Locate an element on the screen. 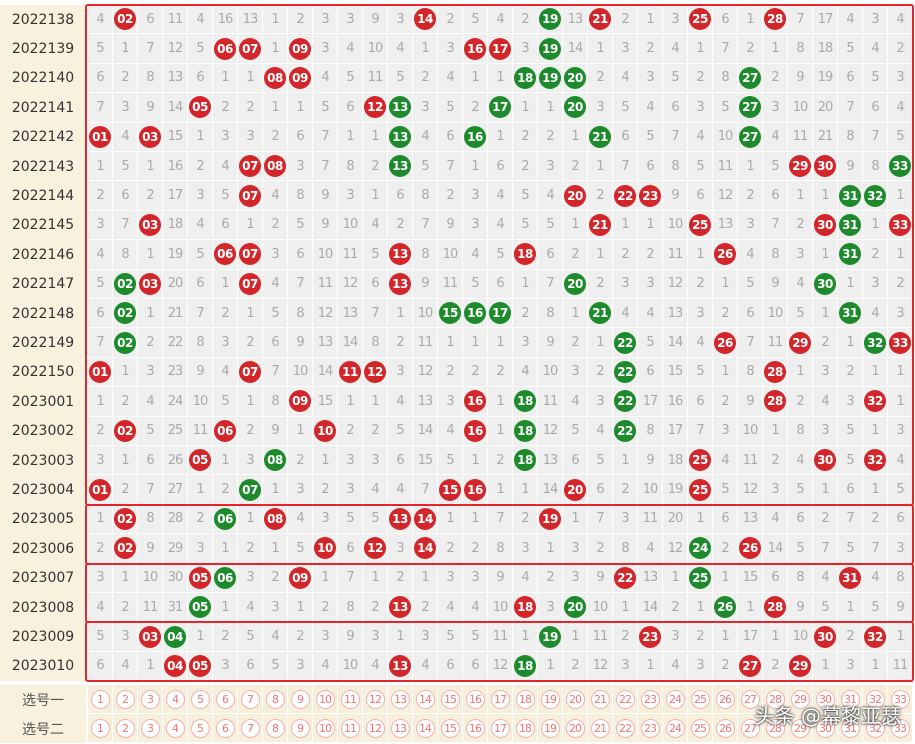  ball: 25 is located at coordinates (700, 224).